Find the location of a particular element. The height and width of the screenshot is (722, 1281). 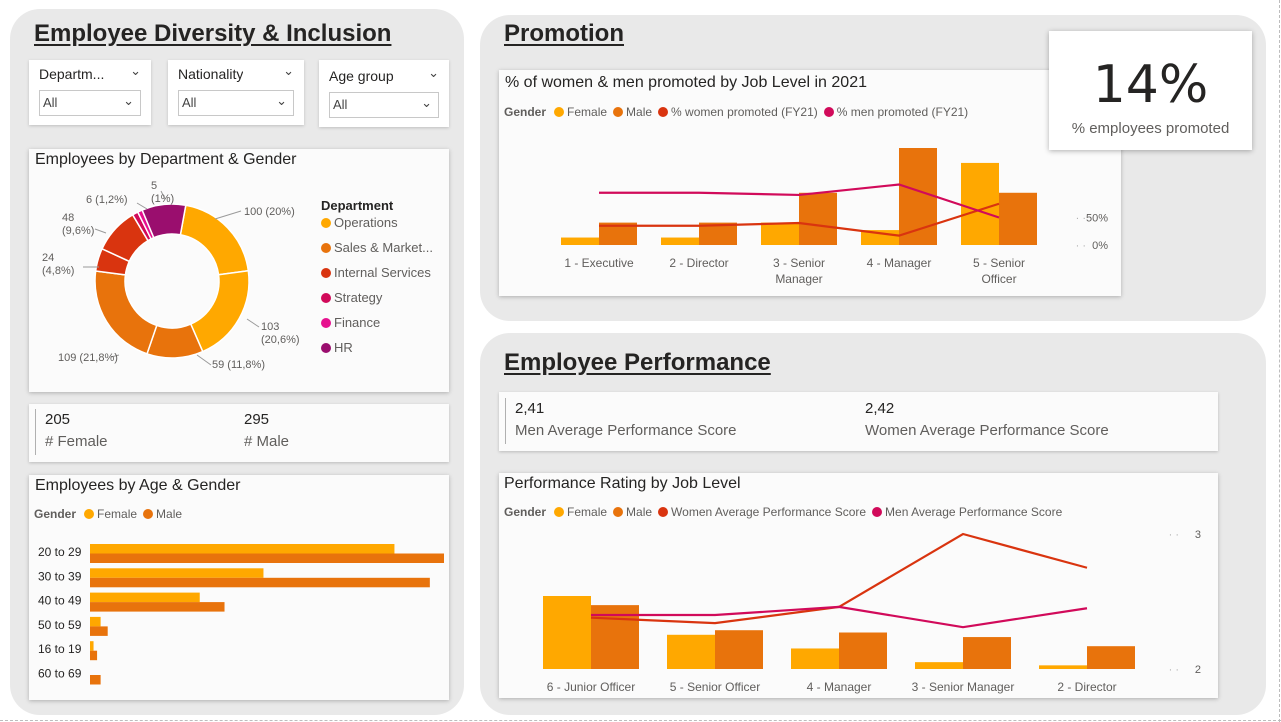

promotion-legend-female: Female is located at coordinates (587, 112).